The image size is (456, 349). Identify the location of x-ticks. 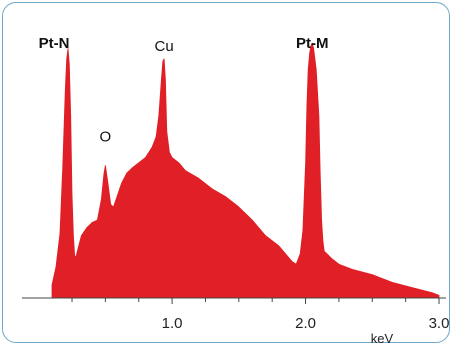
(255, 301).